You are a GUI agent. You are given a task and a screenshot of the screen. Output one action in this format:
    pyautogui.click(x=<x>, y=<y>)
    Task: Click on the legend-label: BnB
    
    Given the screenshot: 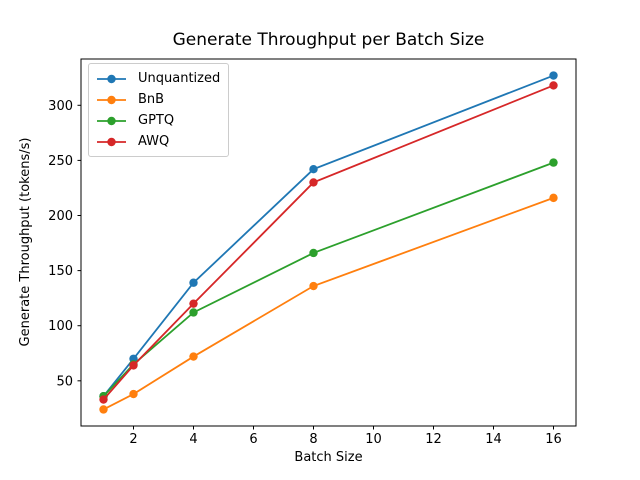 What is the action you would take?
    pyautogui.click(x=151, y=99)
    